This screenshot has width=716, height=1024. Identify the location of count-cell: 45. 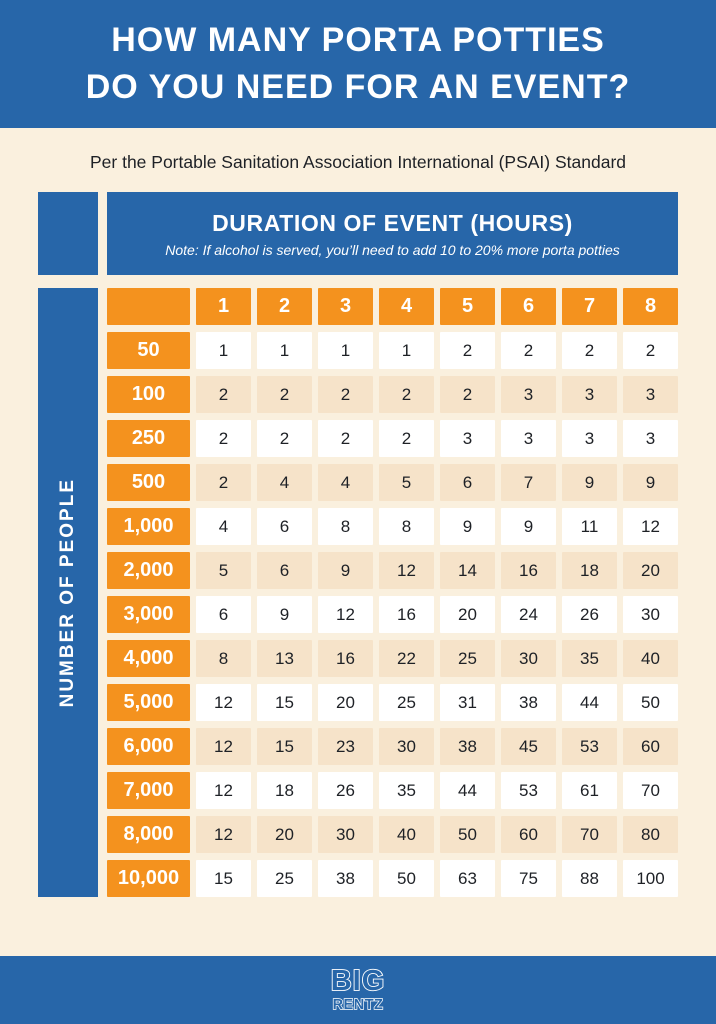
(528, 746).